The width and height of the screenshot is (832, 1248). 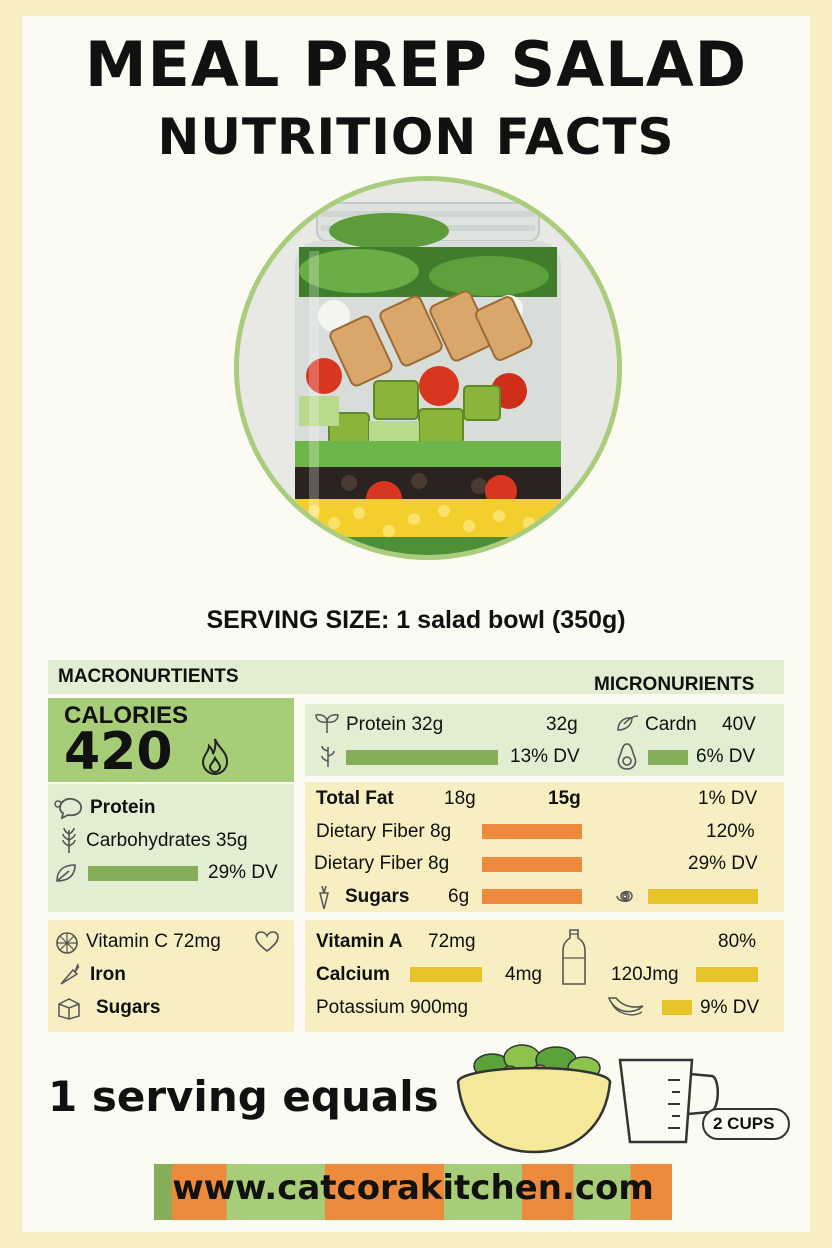 I want to click on cardn-dv: 6% DV, so click(x=726, y=756).